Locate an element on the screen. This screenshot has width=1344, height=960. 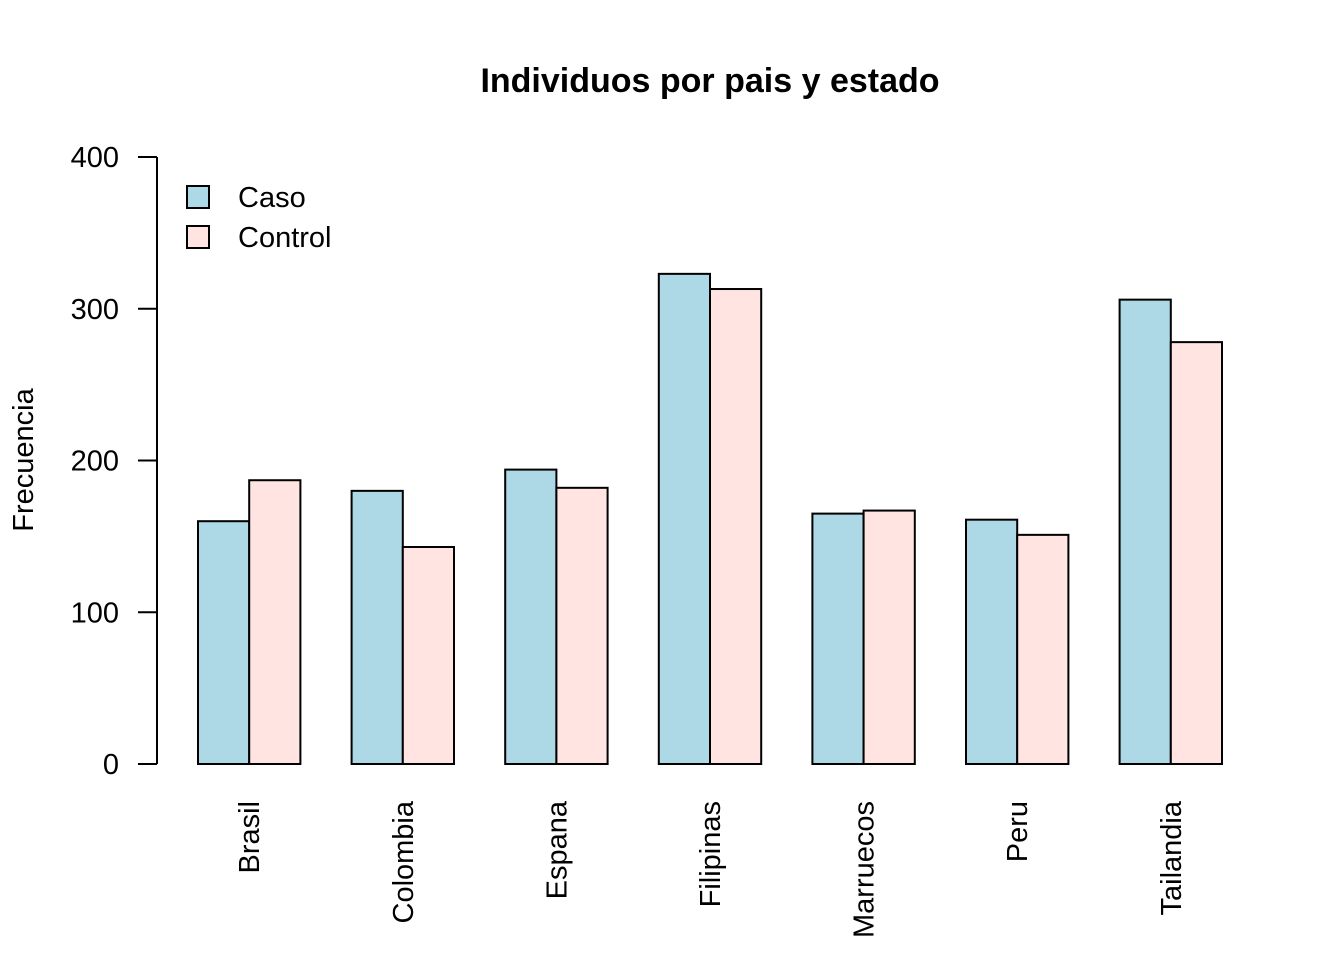
x-category-label: Peru is located at coordinates (1018, 831).